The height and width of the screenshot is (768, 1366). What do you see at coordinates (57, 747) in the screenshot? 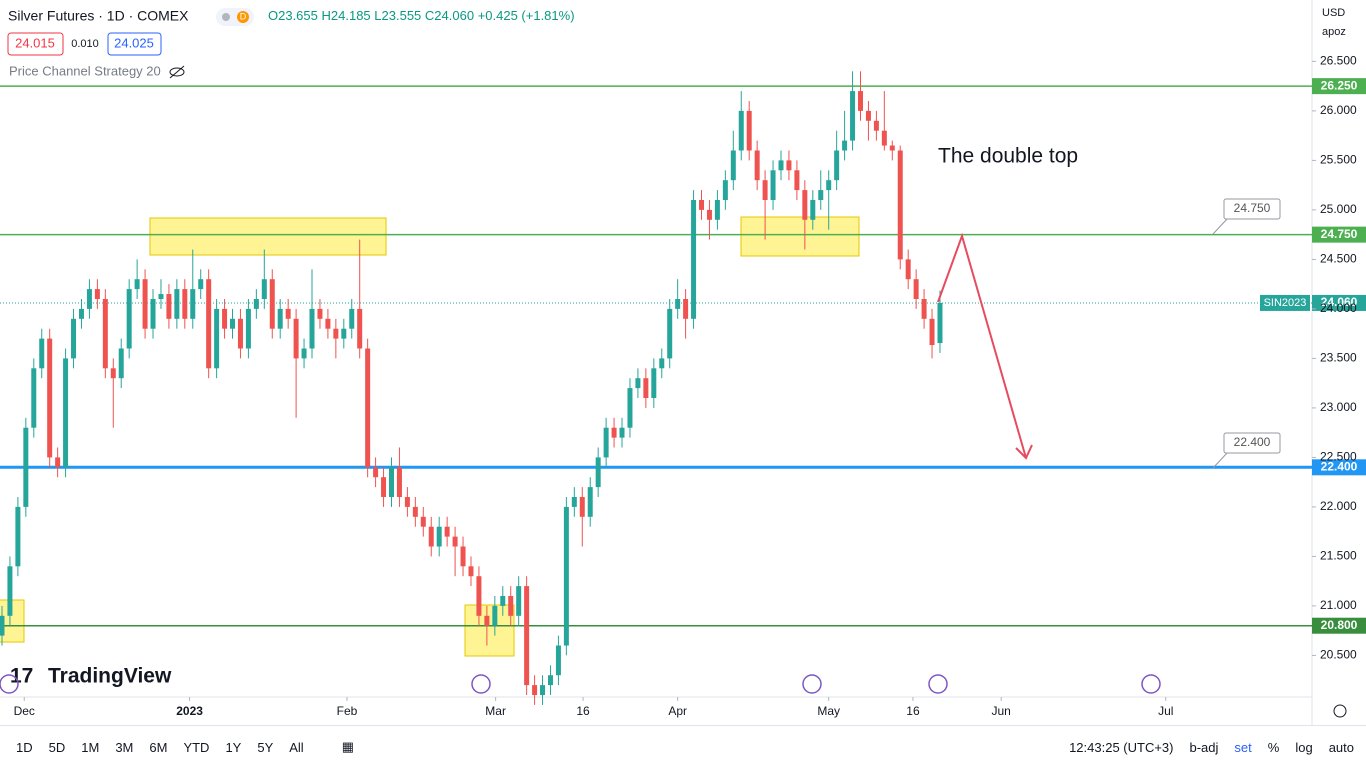
I see `range-button: 5D` at bounding box center [57, 747].